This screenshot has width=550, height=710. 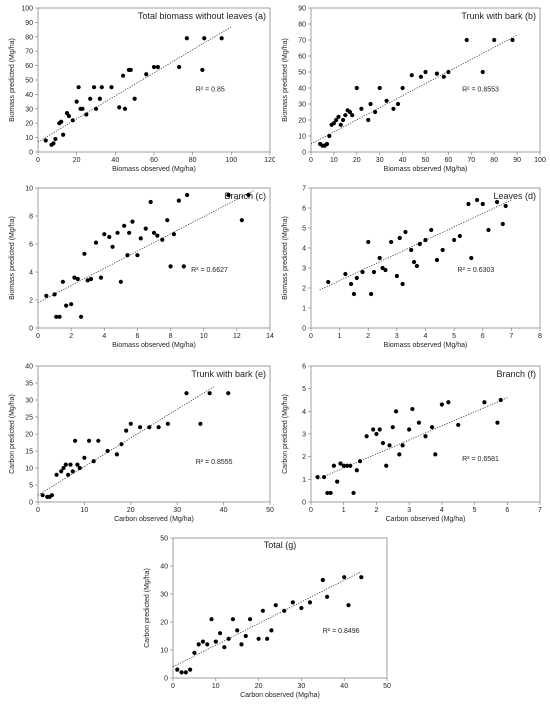 What do you see at coordinates (426, 519) in the screenshot?
I see `x-axis-label: Carbon observed (Mg/ha)` at bounding box center [426, 519].